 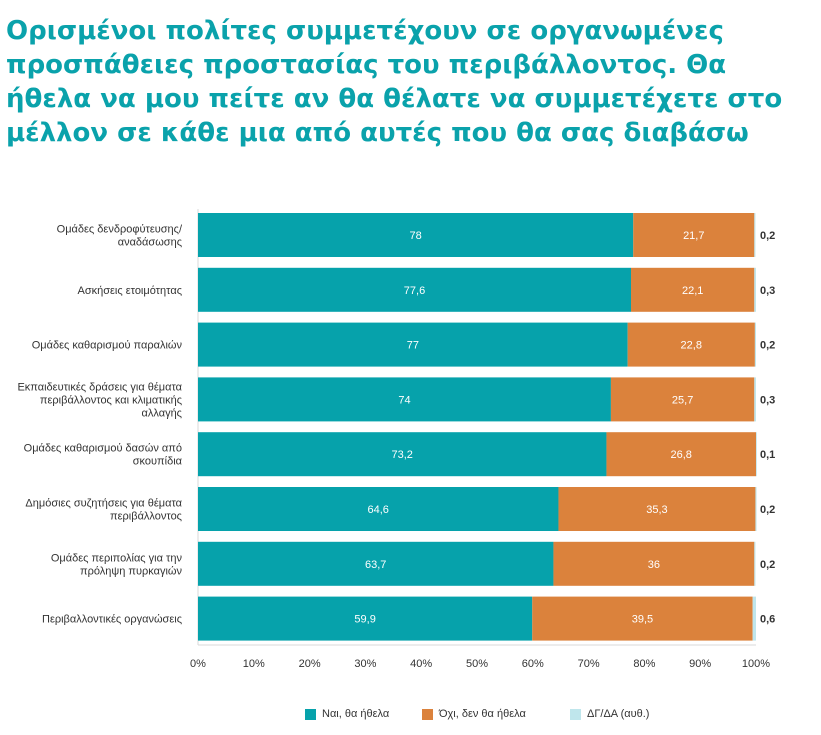 What do you see at coordinates (129, 291) in the screenshot?
I see `category-label: Ασκήσεις ετοιμότητας` at bounding box center [129, 291].